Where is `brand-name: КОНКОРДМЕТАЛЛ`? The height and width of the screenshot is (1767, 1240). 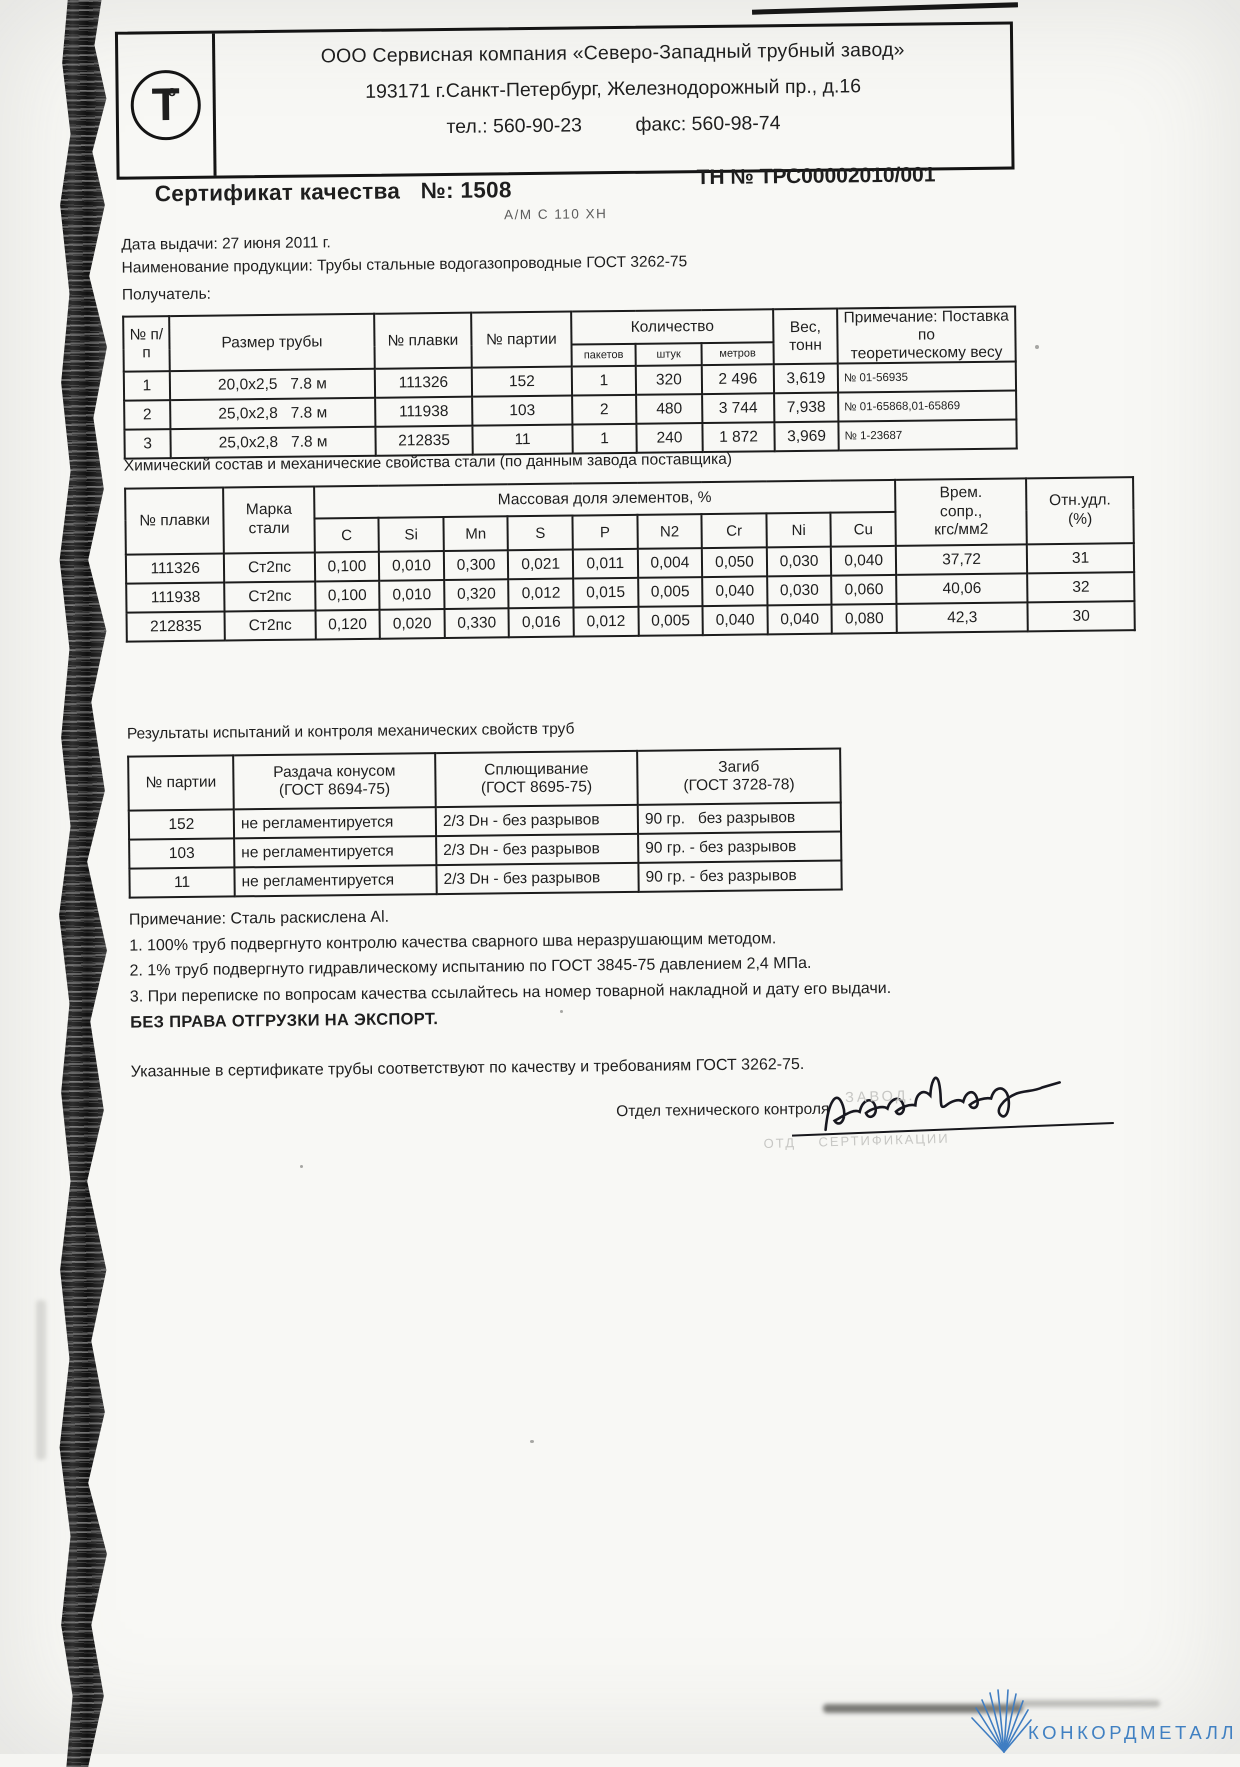 brand-name: КОНКОРДМЕТАЛЛ is located at coordinates (1133, 1732).